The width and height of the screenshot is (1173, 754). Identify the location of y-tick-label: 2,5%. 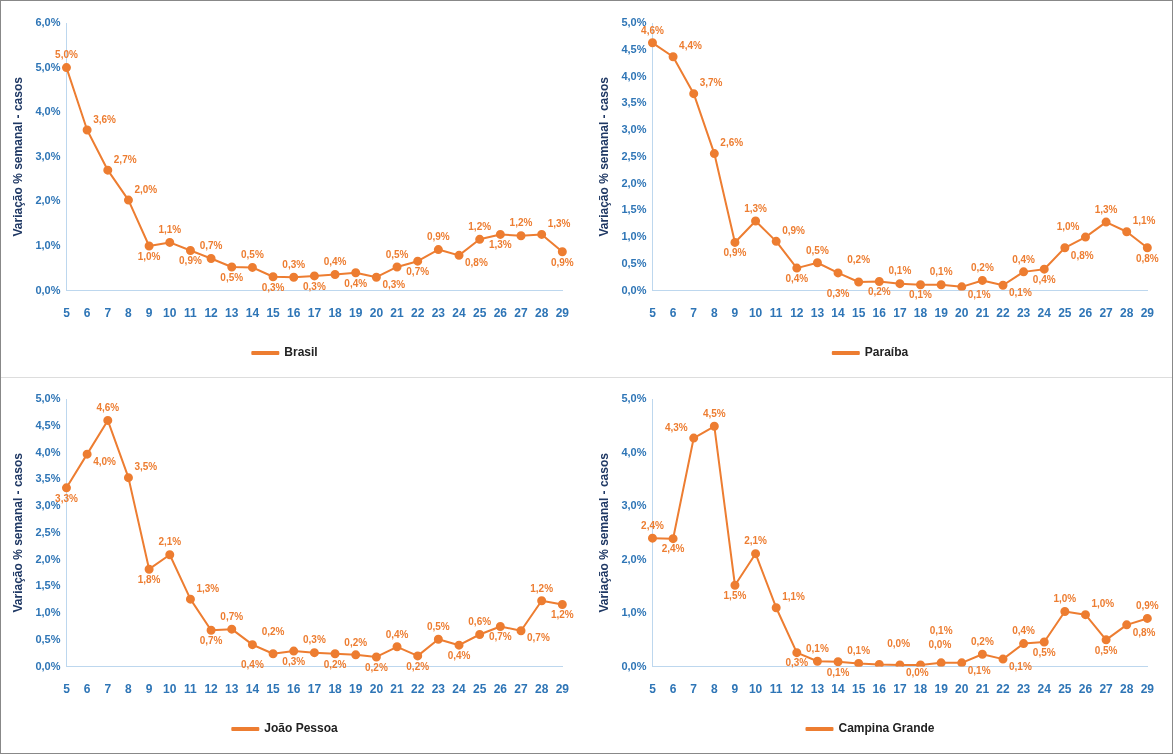
(48, 531).